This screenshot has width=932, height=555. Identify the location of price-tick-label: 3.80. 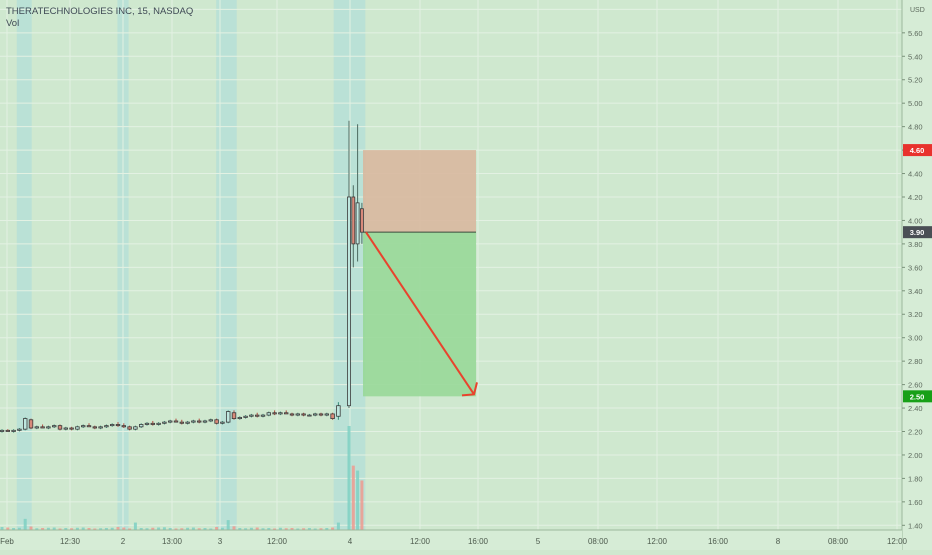
(915, 244).